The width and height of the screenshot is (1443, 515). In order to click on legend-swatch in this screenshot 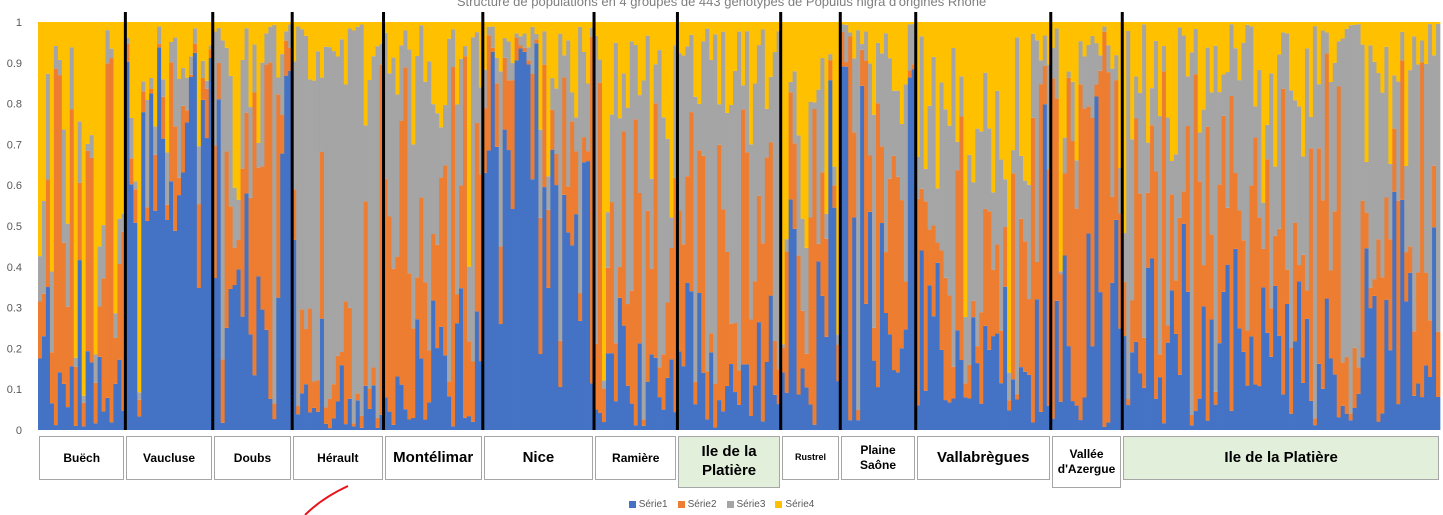, I will do `click(779, 504)`.